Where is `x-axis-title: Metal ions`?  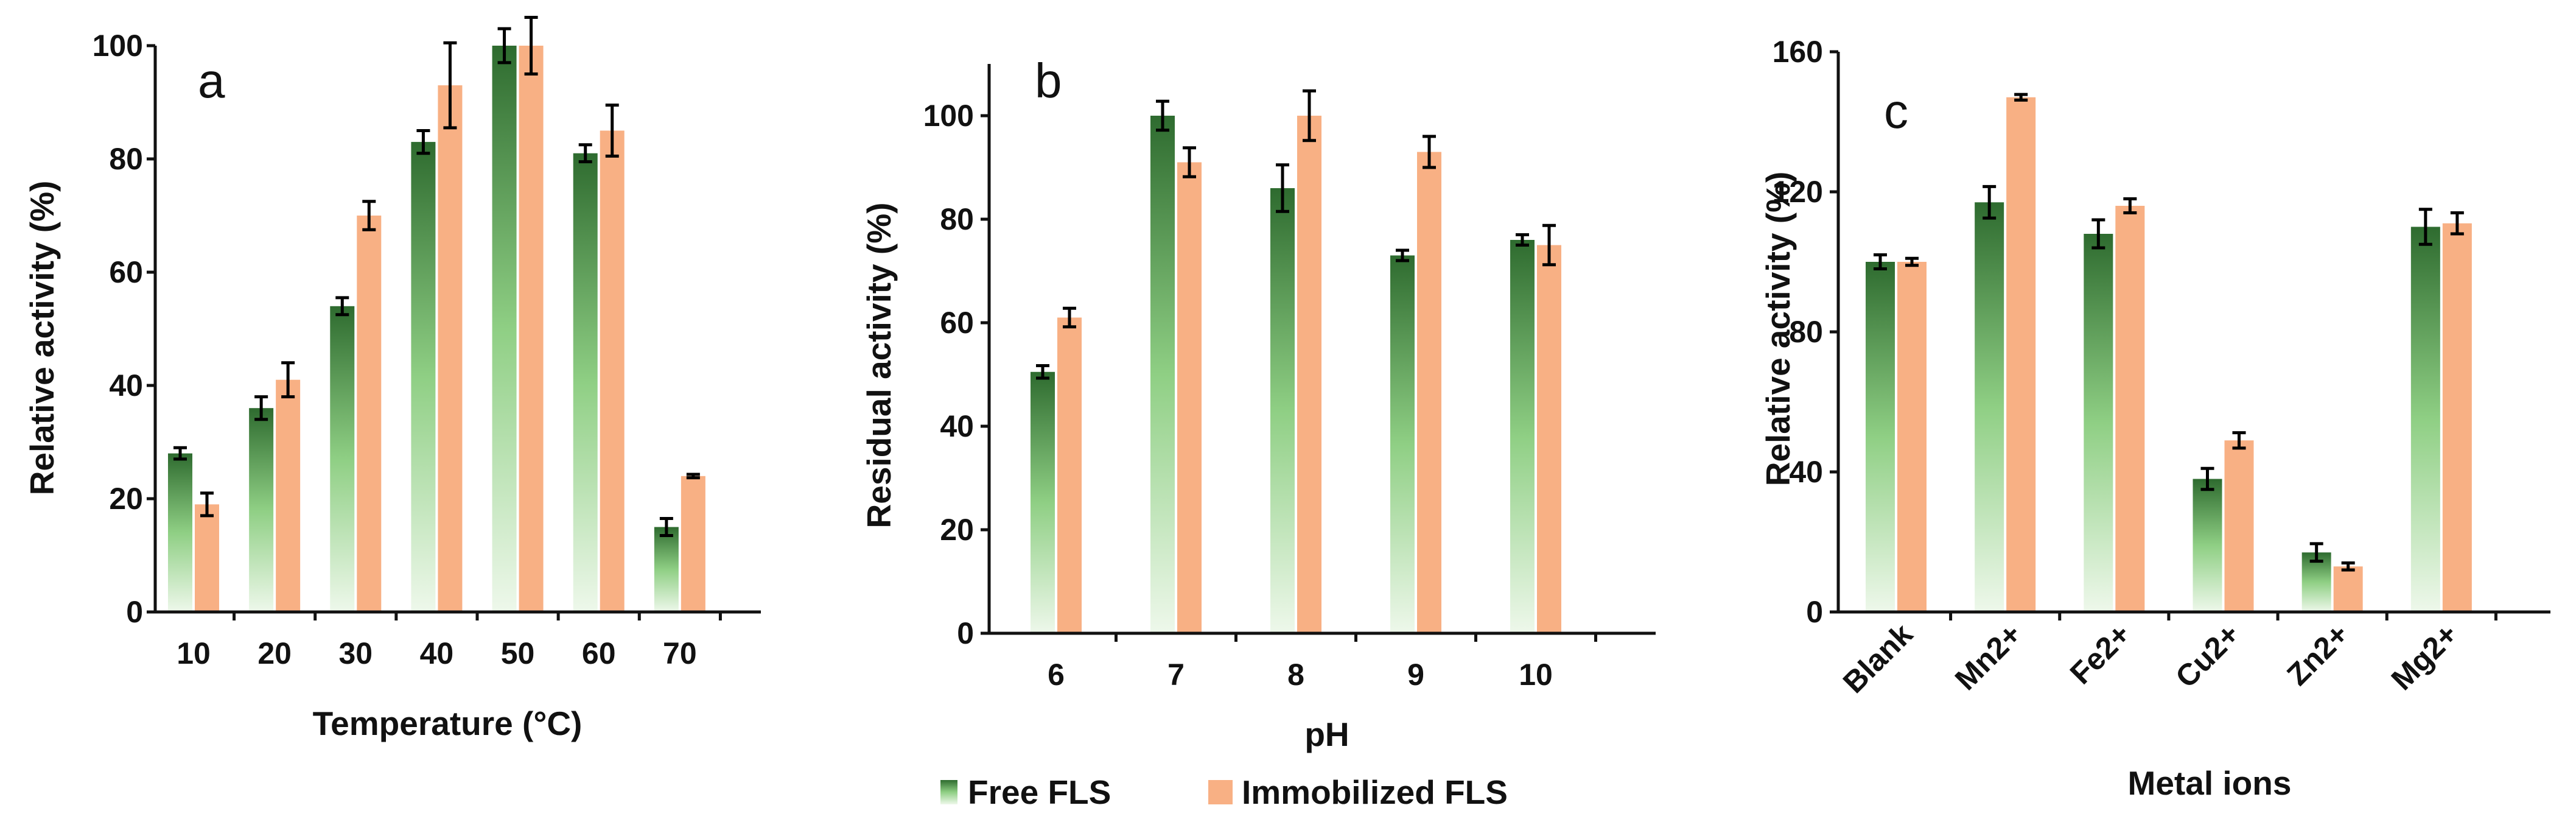 x-axis-title: Metal ions is located at coordinates (2210, 783).